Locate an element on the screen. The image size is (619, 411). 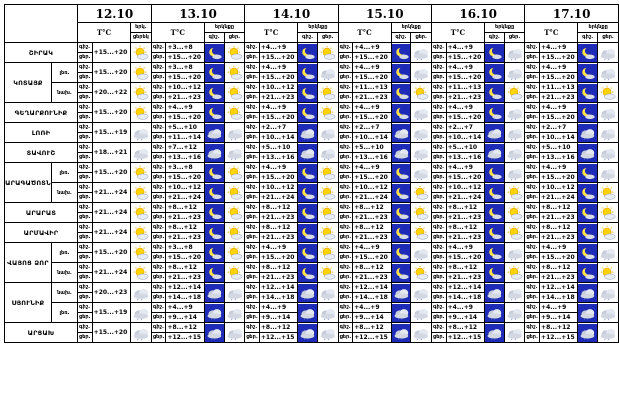
day-label: ցերեկ is located at coordinates (140, 37).